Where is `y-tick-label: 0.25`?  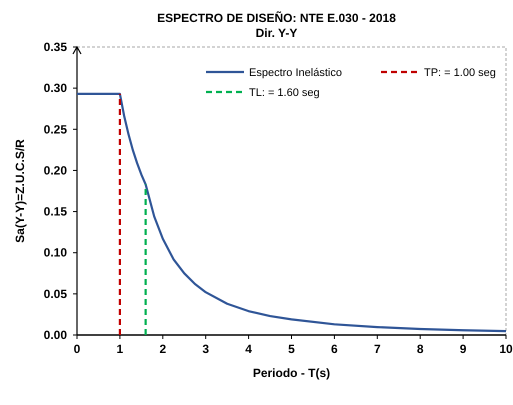
y-tick-label: 0.25 is located at coordinates (56, 129).